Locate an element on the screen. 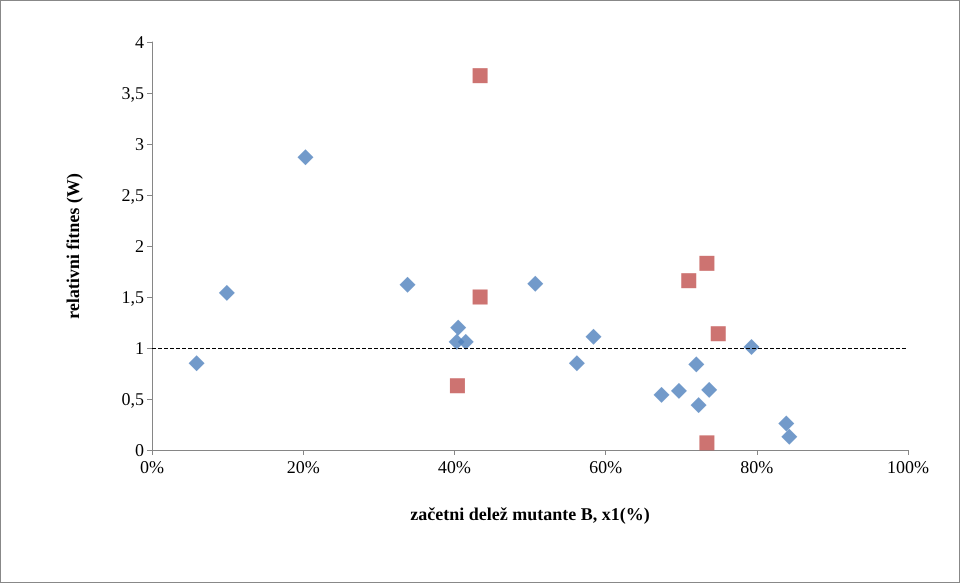 Image resolution: width=960 pixels, height=583 pixels. y-tick-label: 2,5 is located at coordinates (133, 195).